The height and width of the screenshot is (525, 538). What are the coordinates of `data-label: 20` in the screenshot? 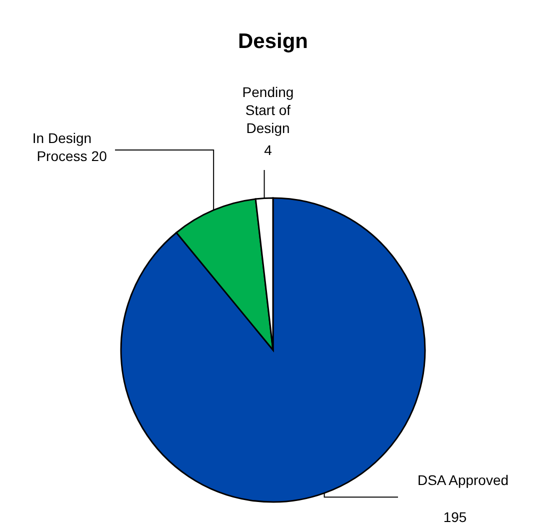 It's located at (99, 156).